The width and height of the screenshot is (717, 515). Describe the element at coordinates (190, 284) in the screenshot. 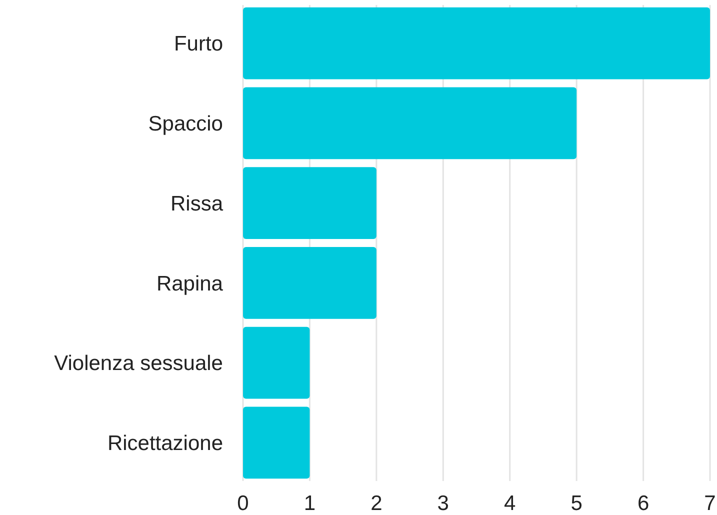

I see `y-tick-label: Rapina` at that location.